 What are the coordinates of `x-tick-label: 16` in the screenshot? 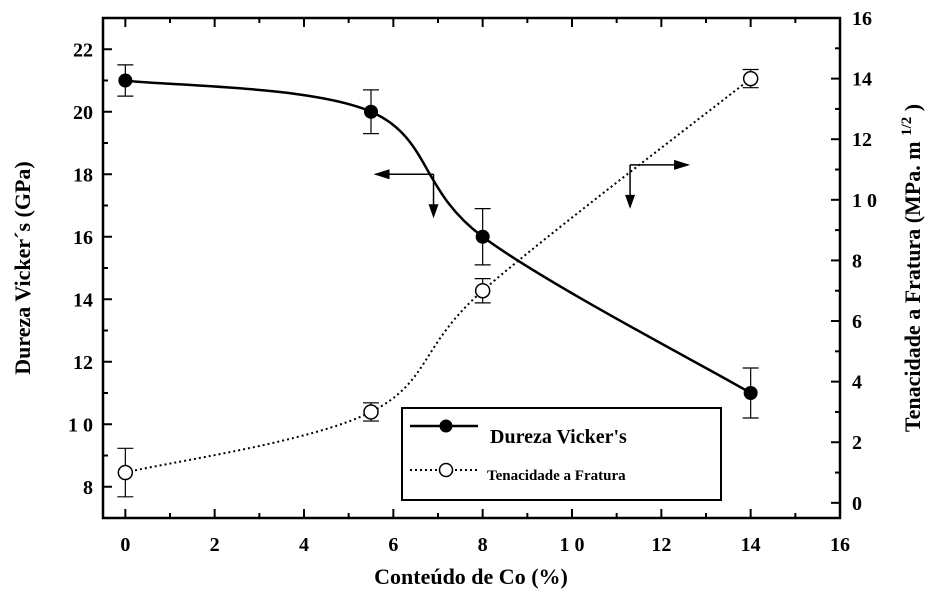 It's located at (840, 545).